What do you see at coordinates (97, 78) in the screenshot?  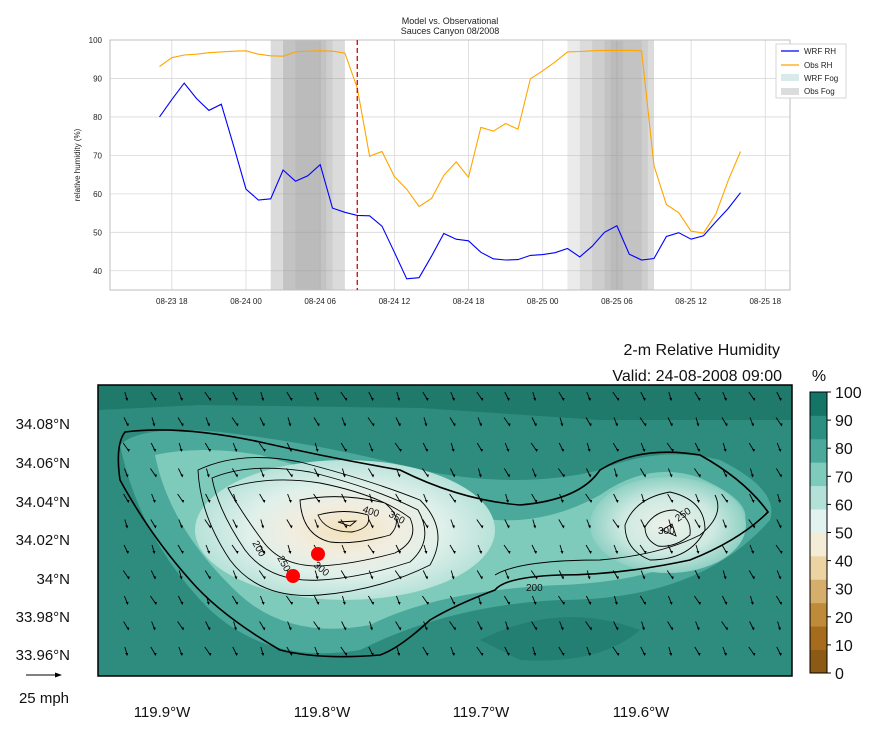 I see `y-tick-label: 90` at bounding box center [97, 78].